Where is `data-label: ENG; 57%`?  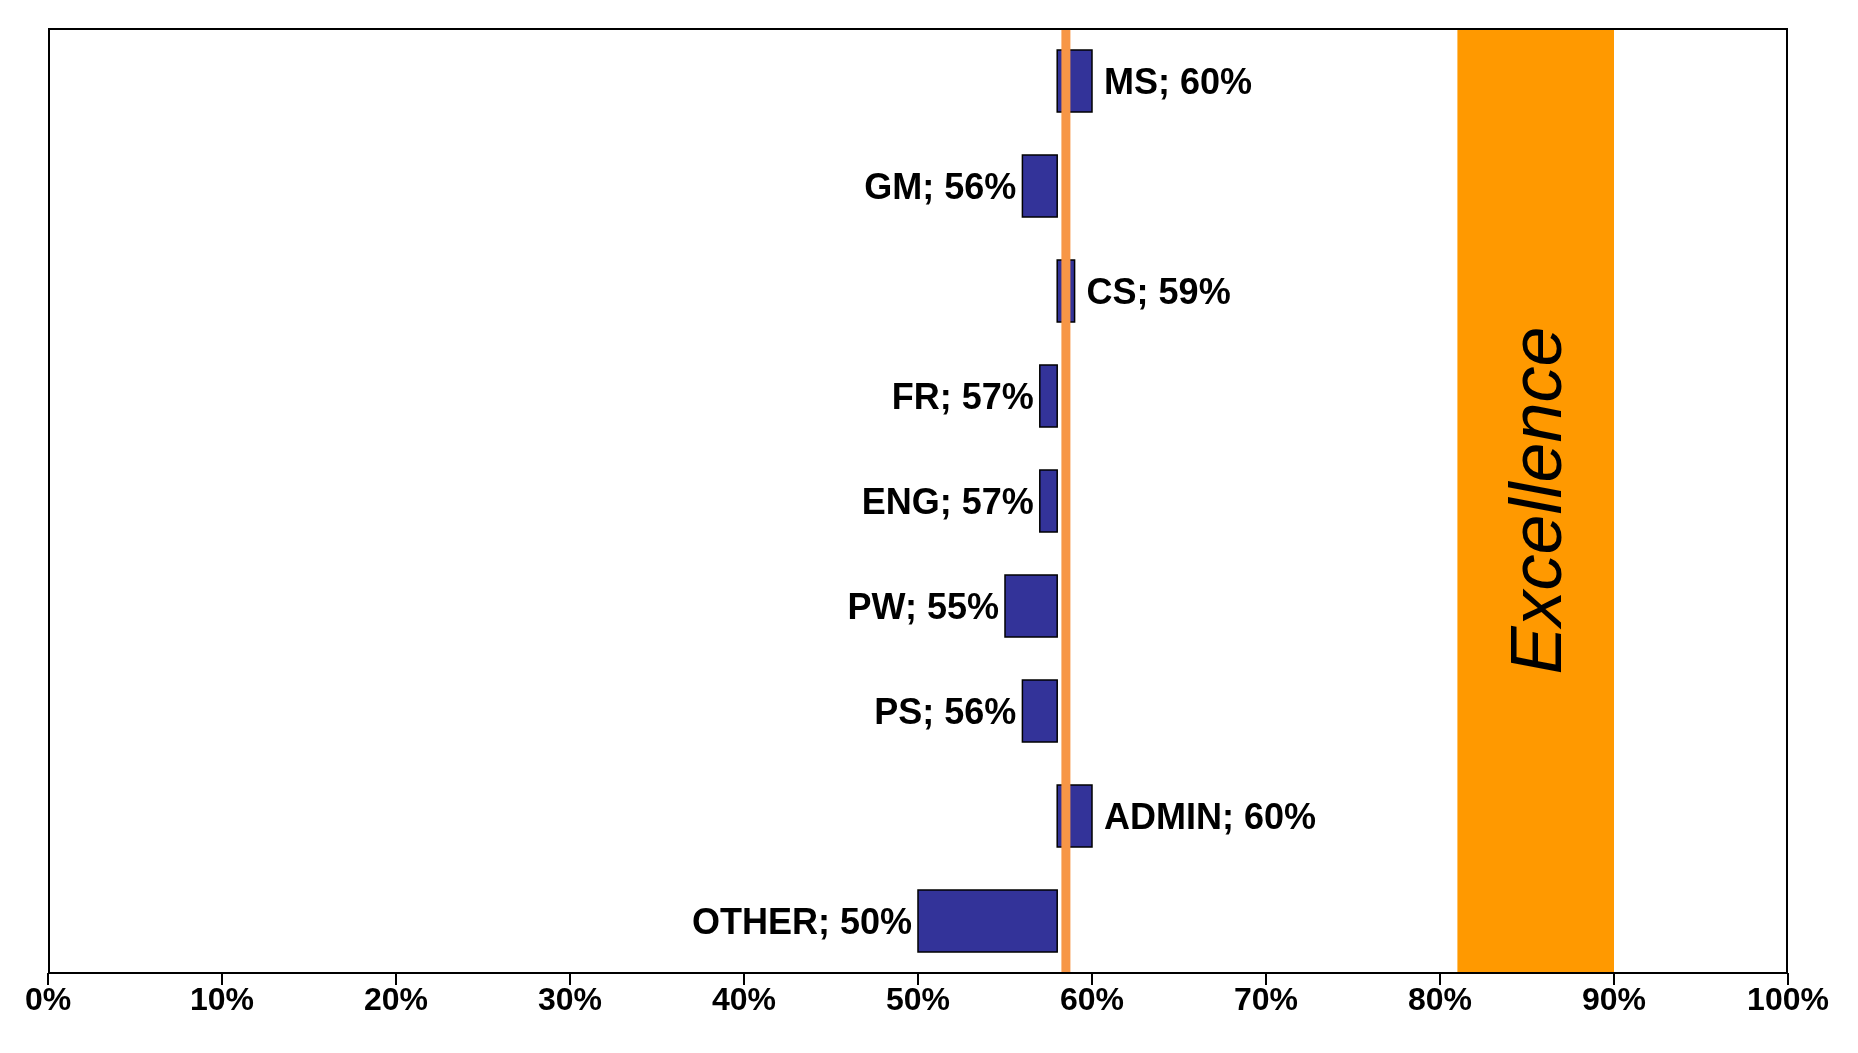
data-label: ENG; 57% is located at coordinates (947, 501).